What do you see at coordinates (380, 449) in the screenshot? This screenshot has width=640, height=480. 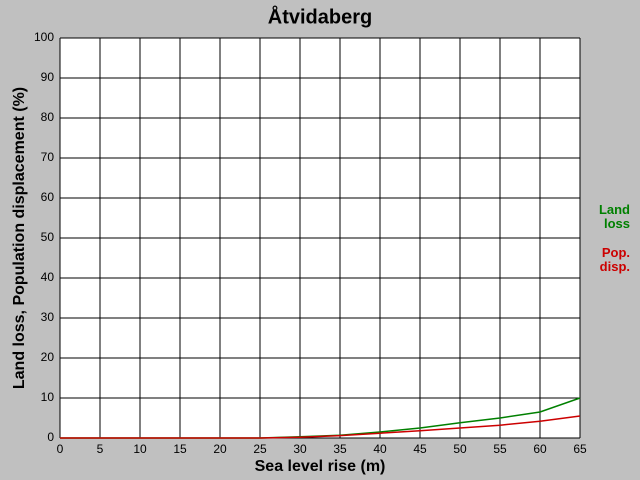 I see `x-tick-label: 40` at bounding box center [380, 449].